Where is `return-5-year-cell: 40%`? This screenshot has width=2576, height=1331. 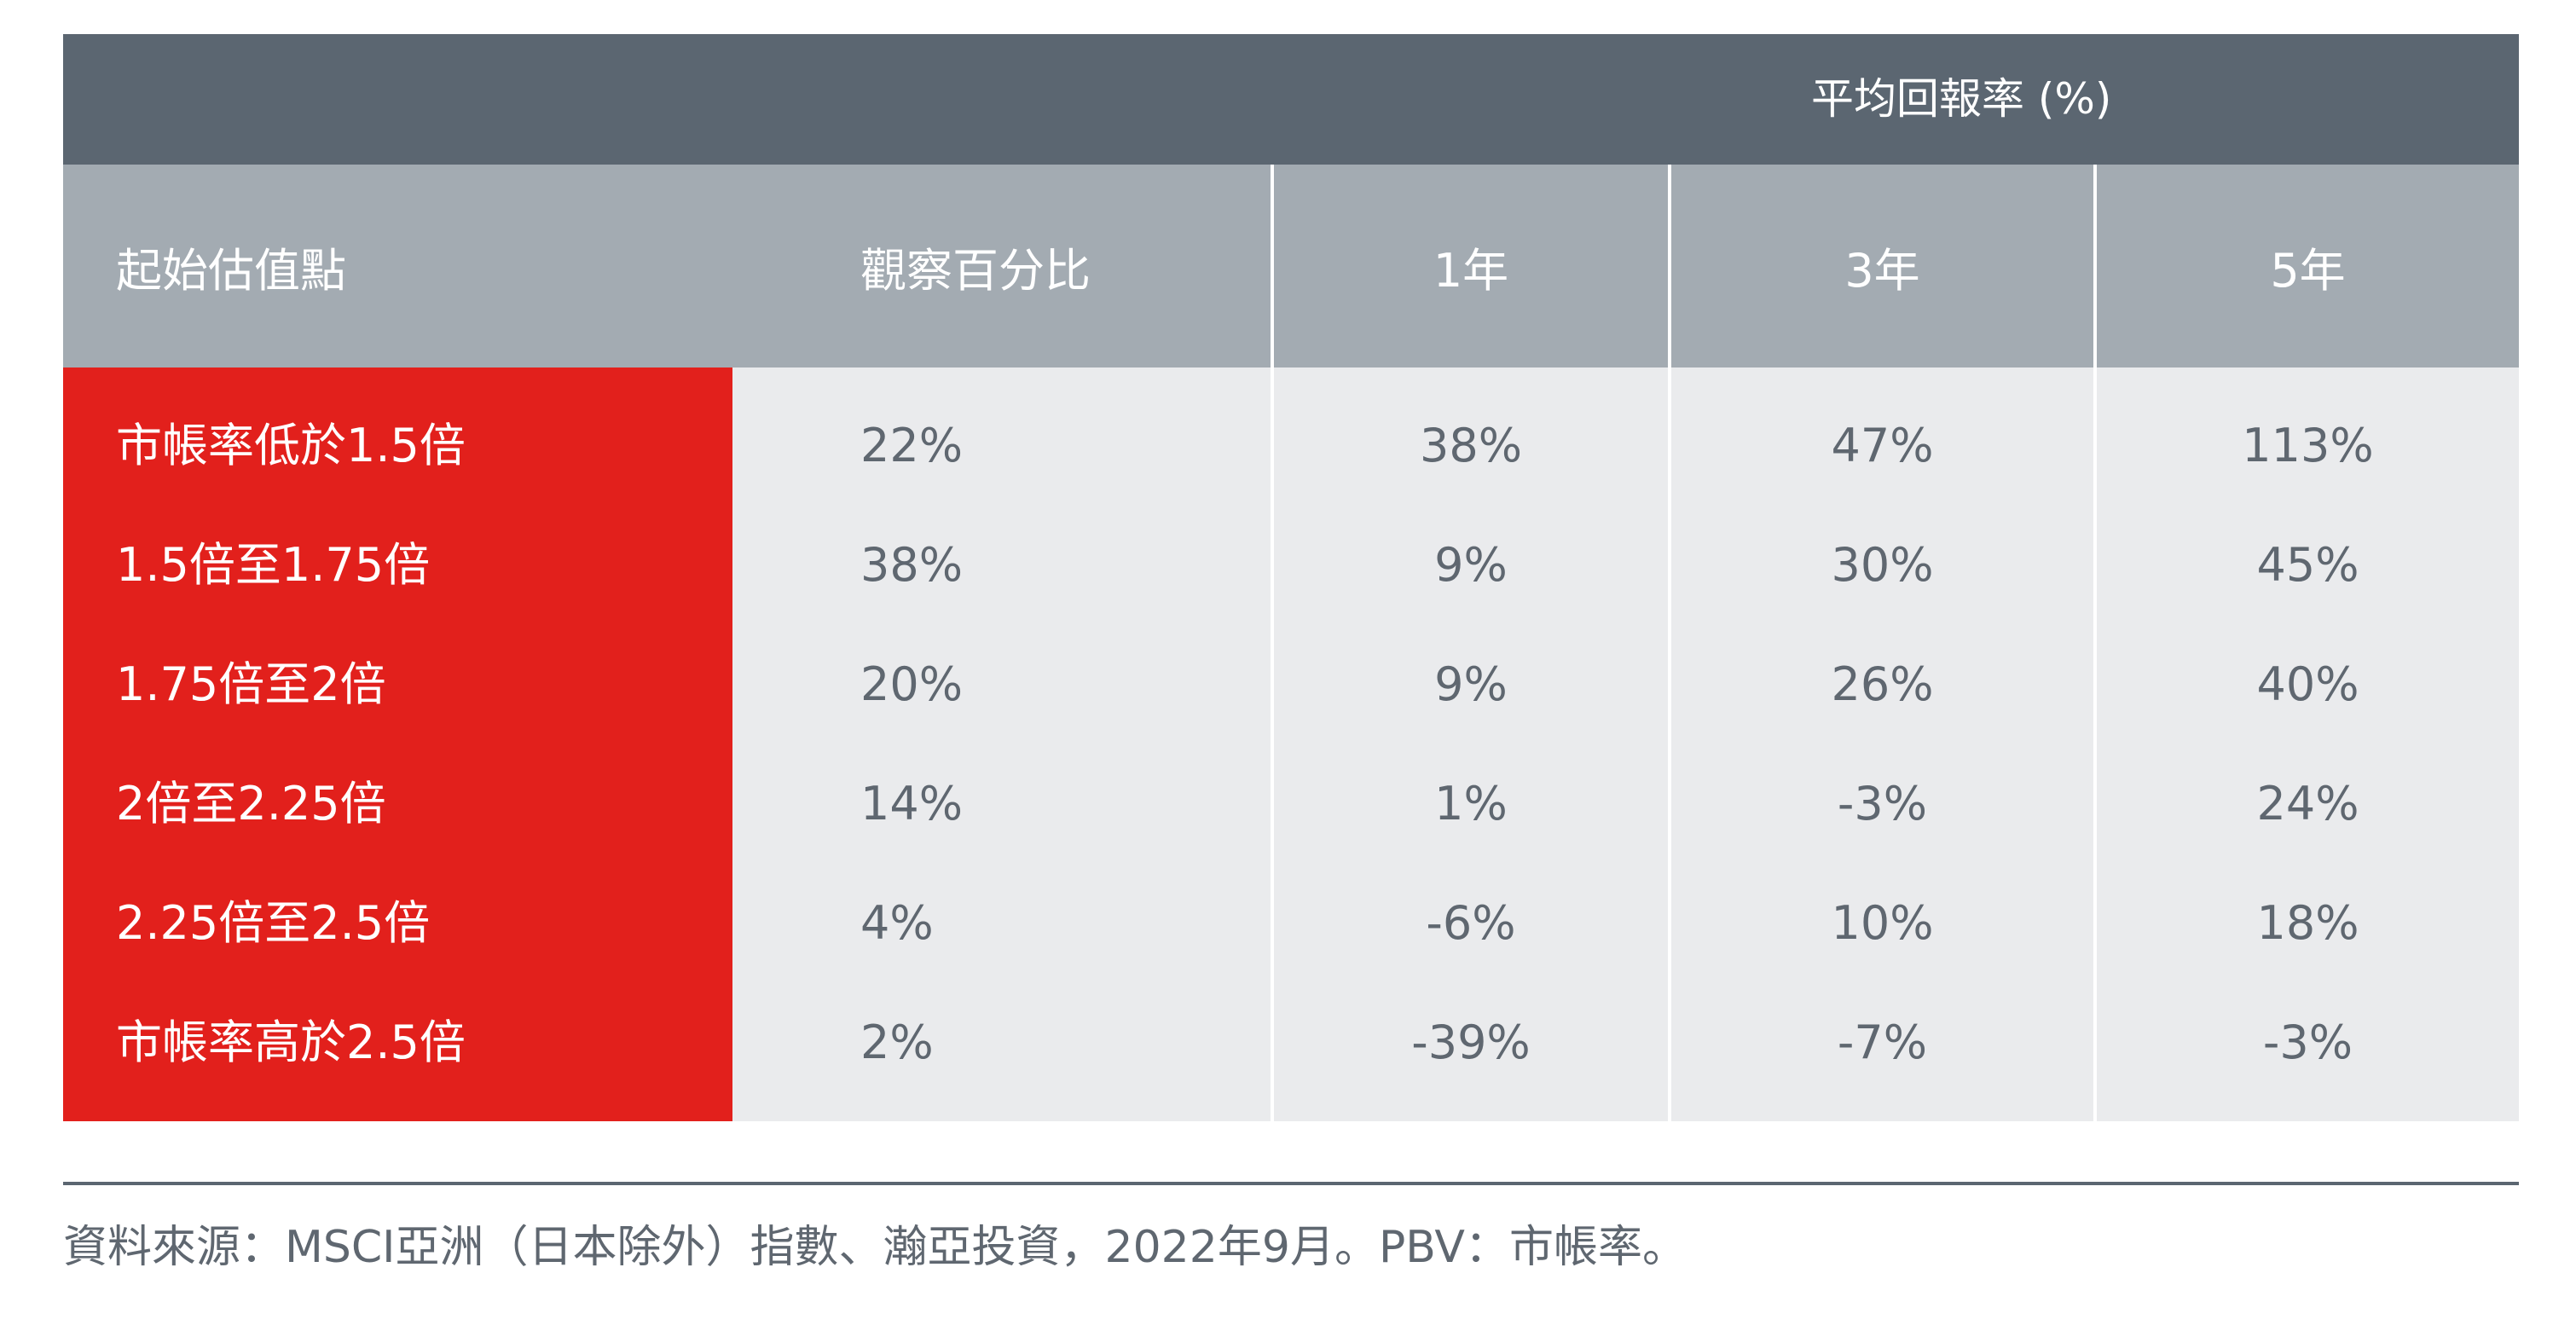 return-5-year-cell: 40% is located at coordinates (2307, 684).